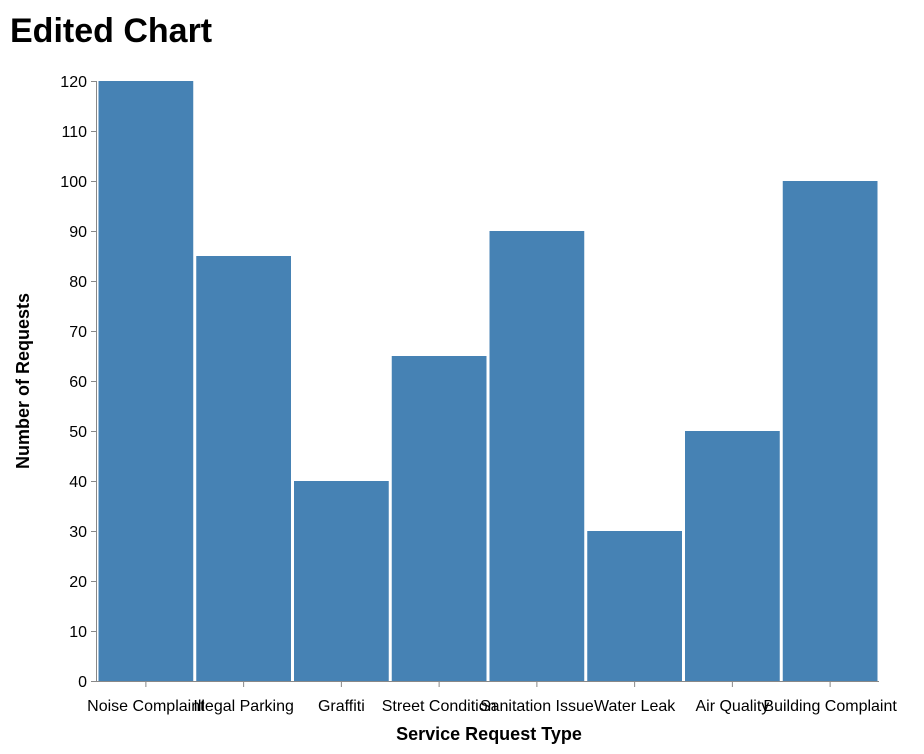 The image size is (924, 754). What do you see at coordinates (78, 432) in the screenshot?
I see `y-tick-label: 50` at bounding box center [78, 432].